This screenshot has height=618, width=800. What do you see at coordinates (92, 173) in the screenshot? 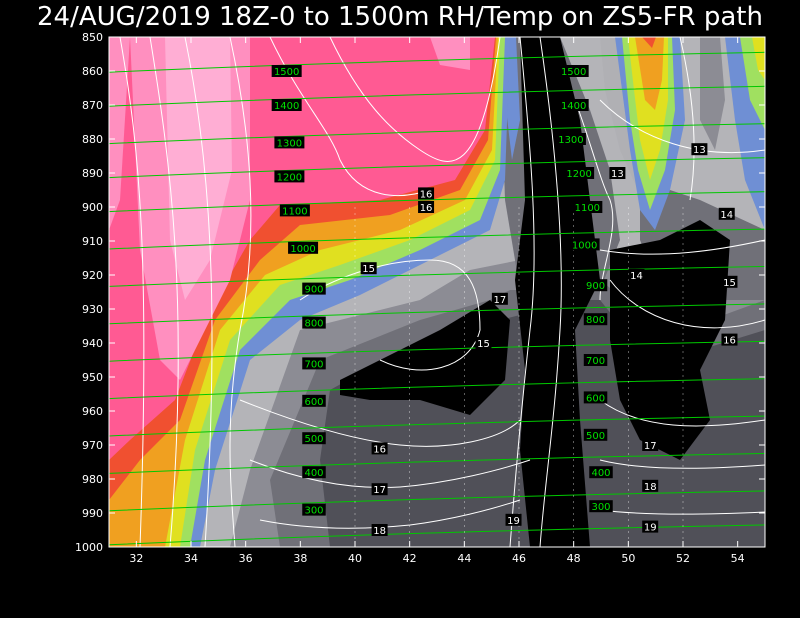
I see `y-tick-label: 890` at bounding box center [92, 173].